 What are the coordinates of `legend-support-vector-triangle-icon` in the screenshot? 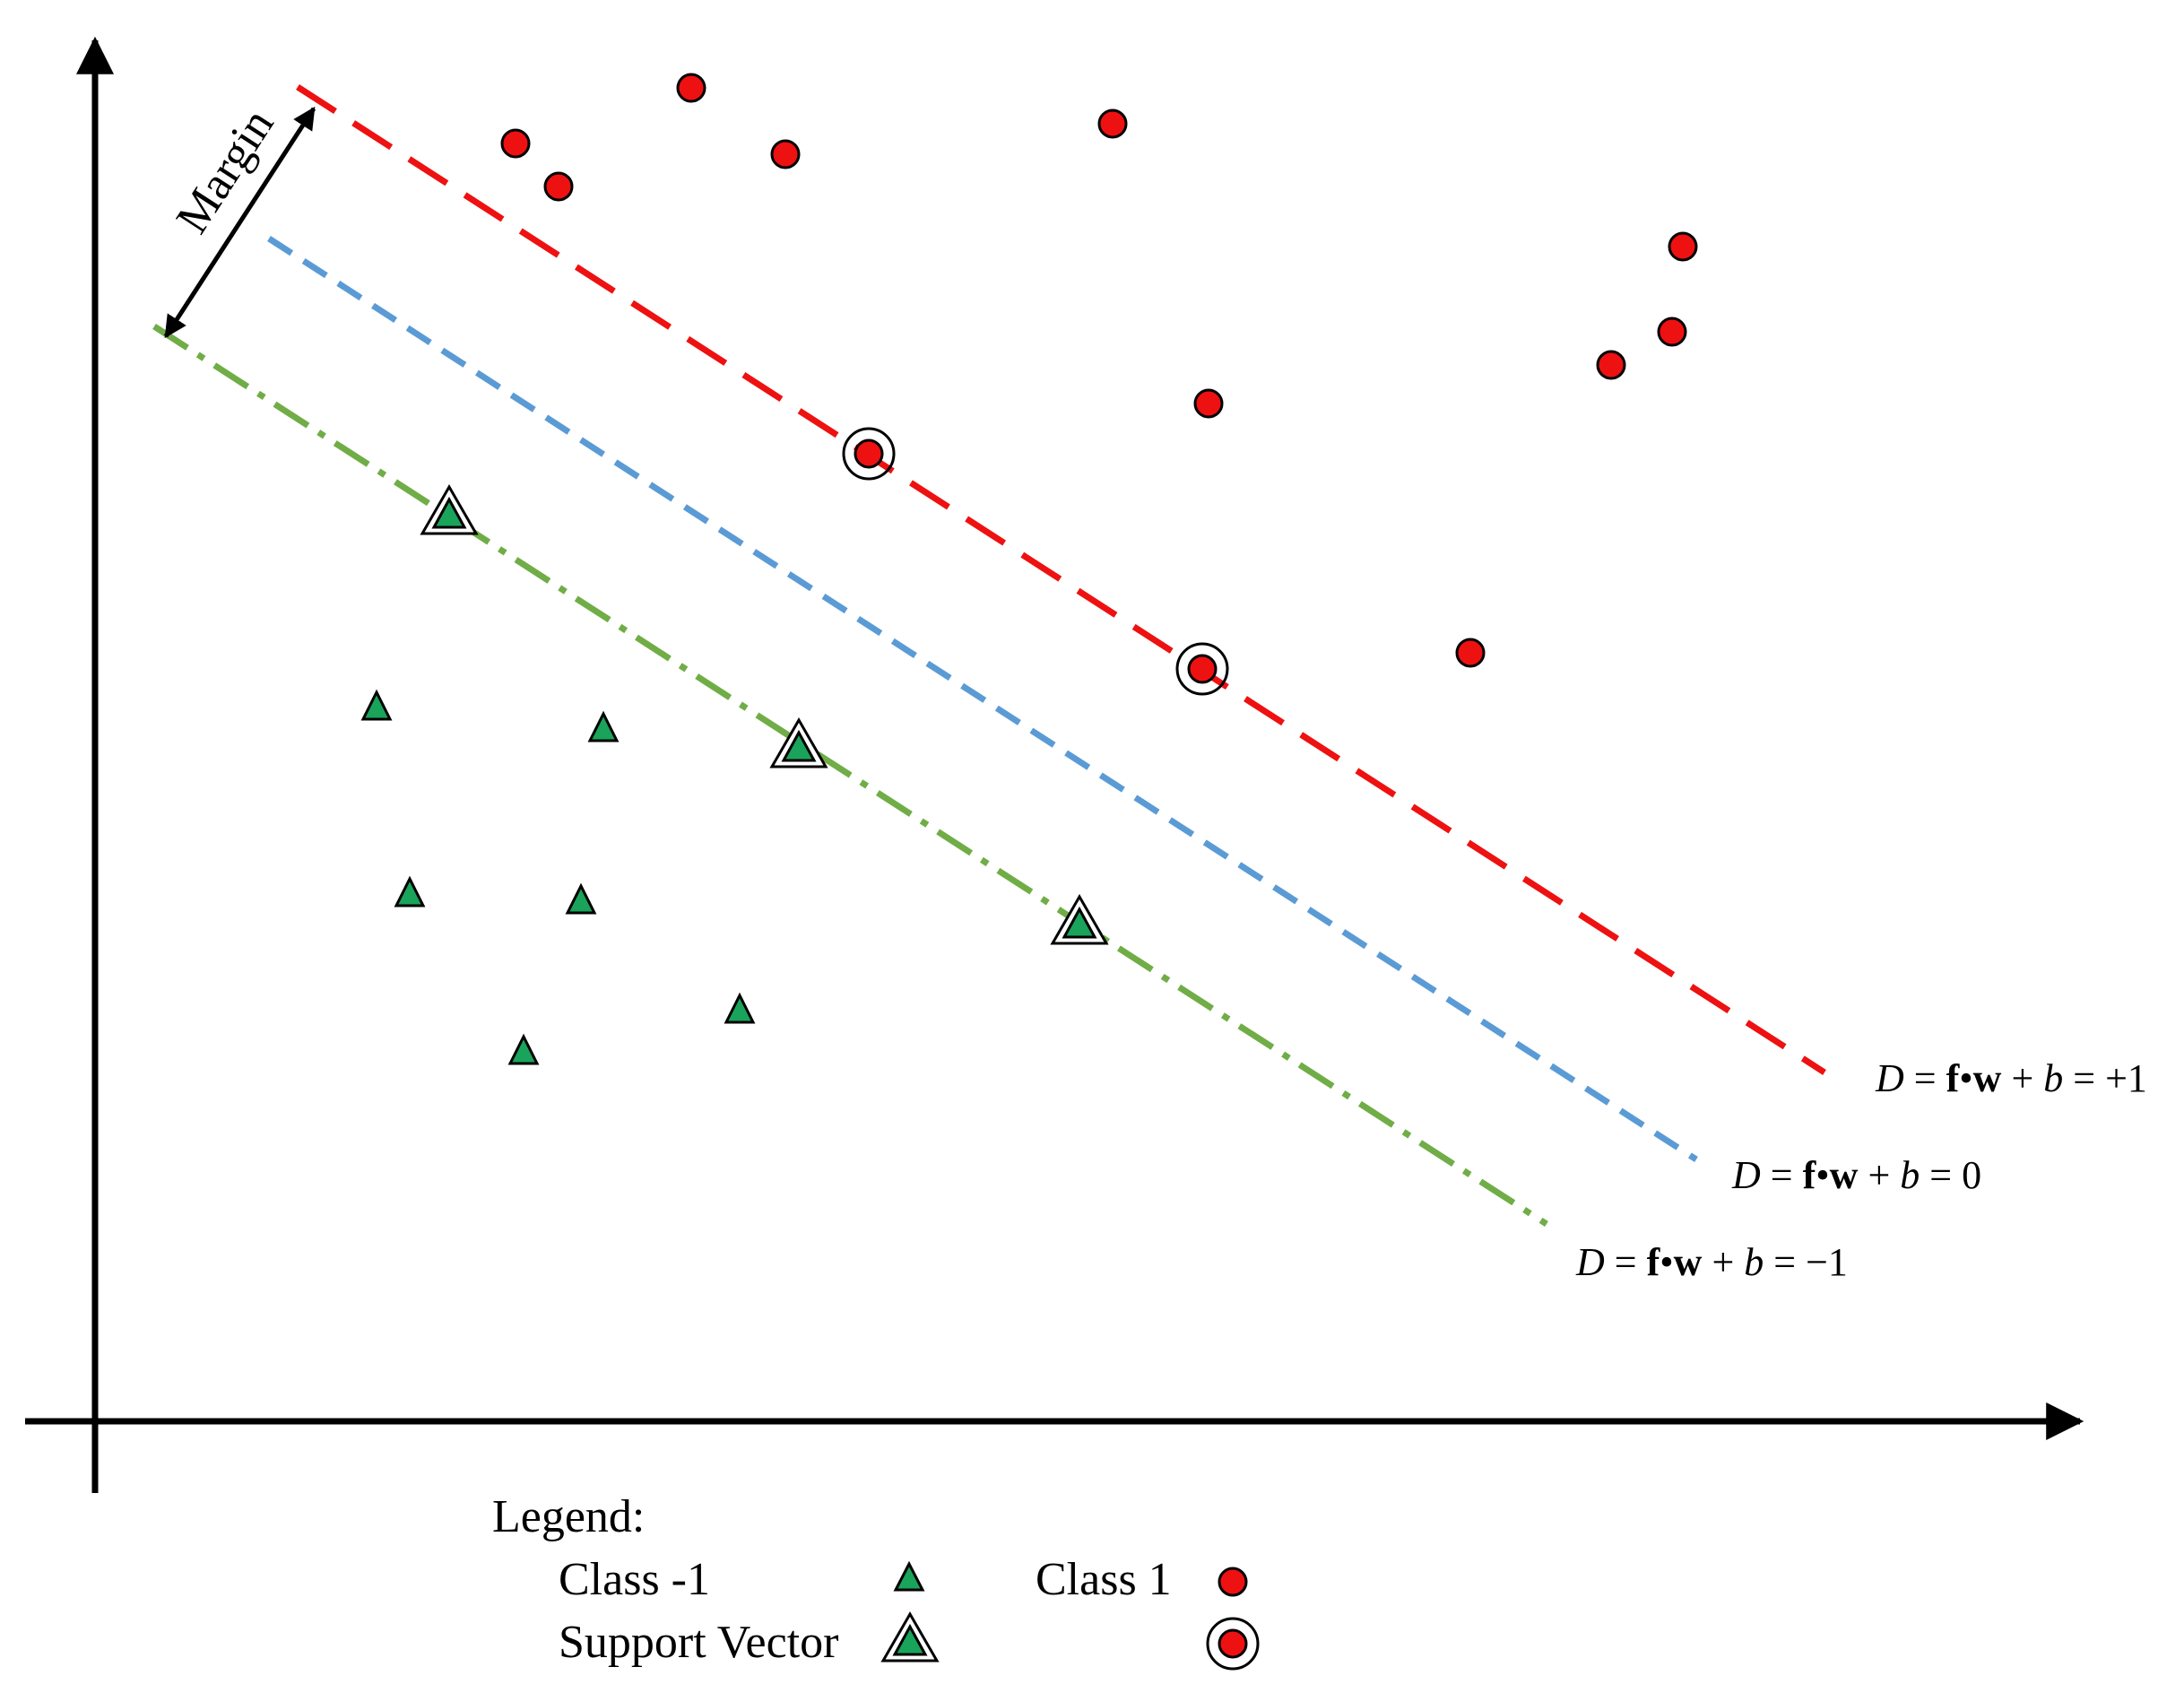 It's located at (910, 1637).